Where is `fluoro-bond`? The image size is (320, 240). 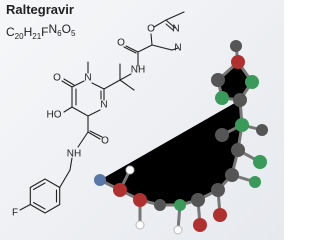 fluoro-bond is located at coordinates (25, 207).